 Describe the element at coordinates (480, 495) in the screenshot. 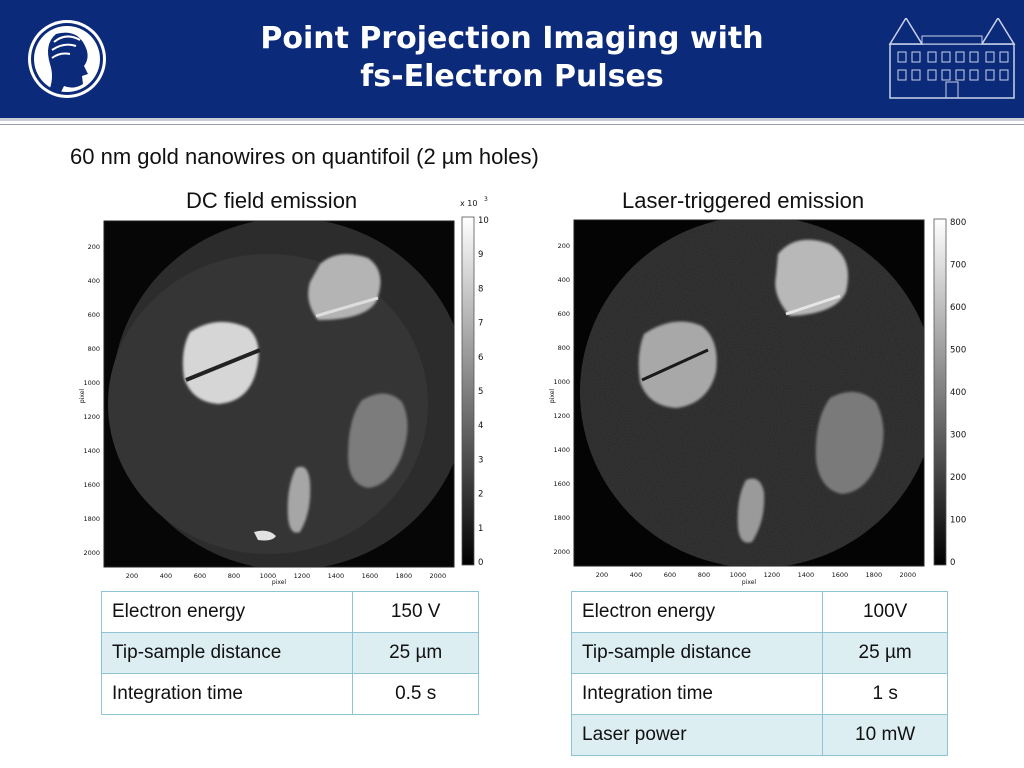

I see `colorbar-tick-label: 2` at that location.